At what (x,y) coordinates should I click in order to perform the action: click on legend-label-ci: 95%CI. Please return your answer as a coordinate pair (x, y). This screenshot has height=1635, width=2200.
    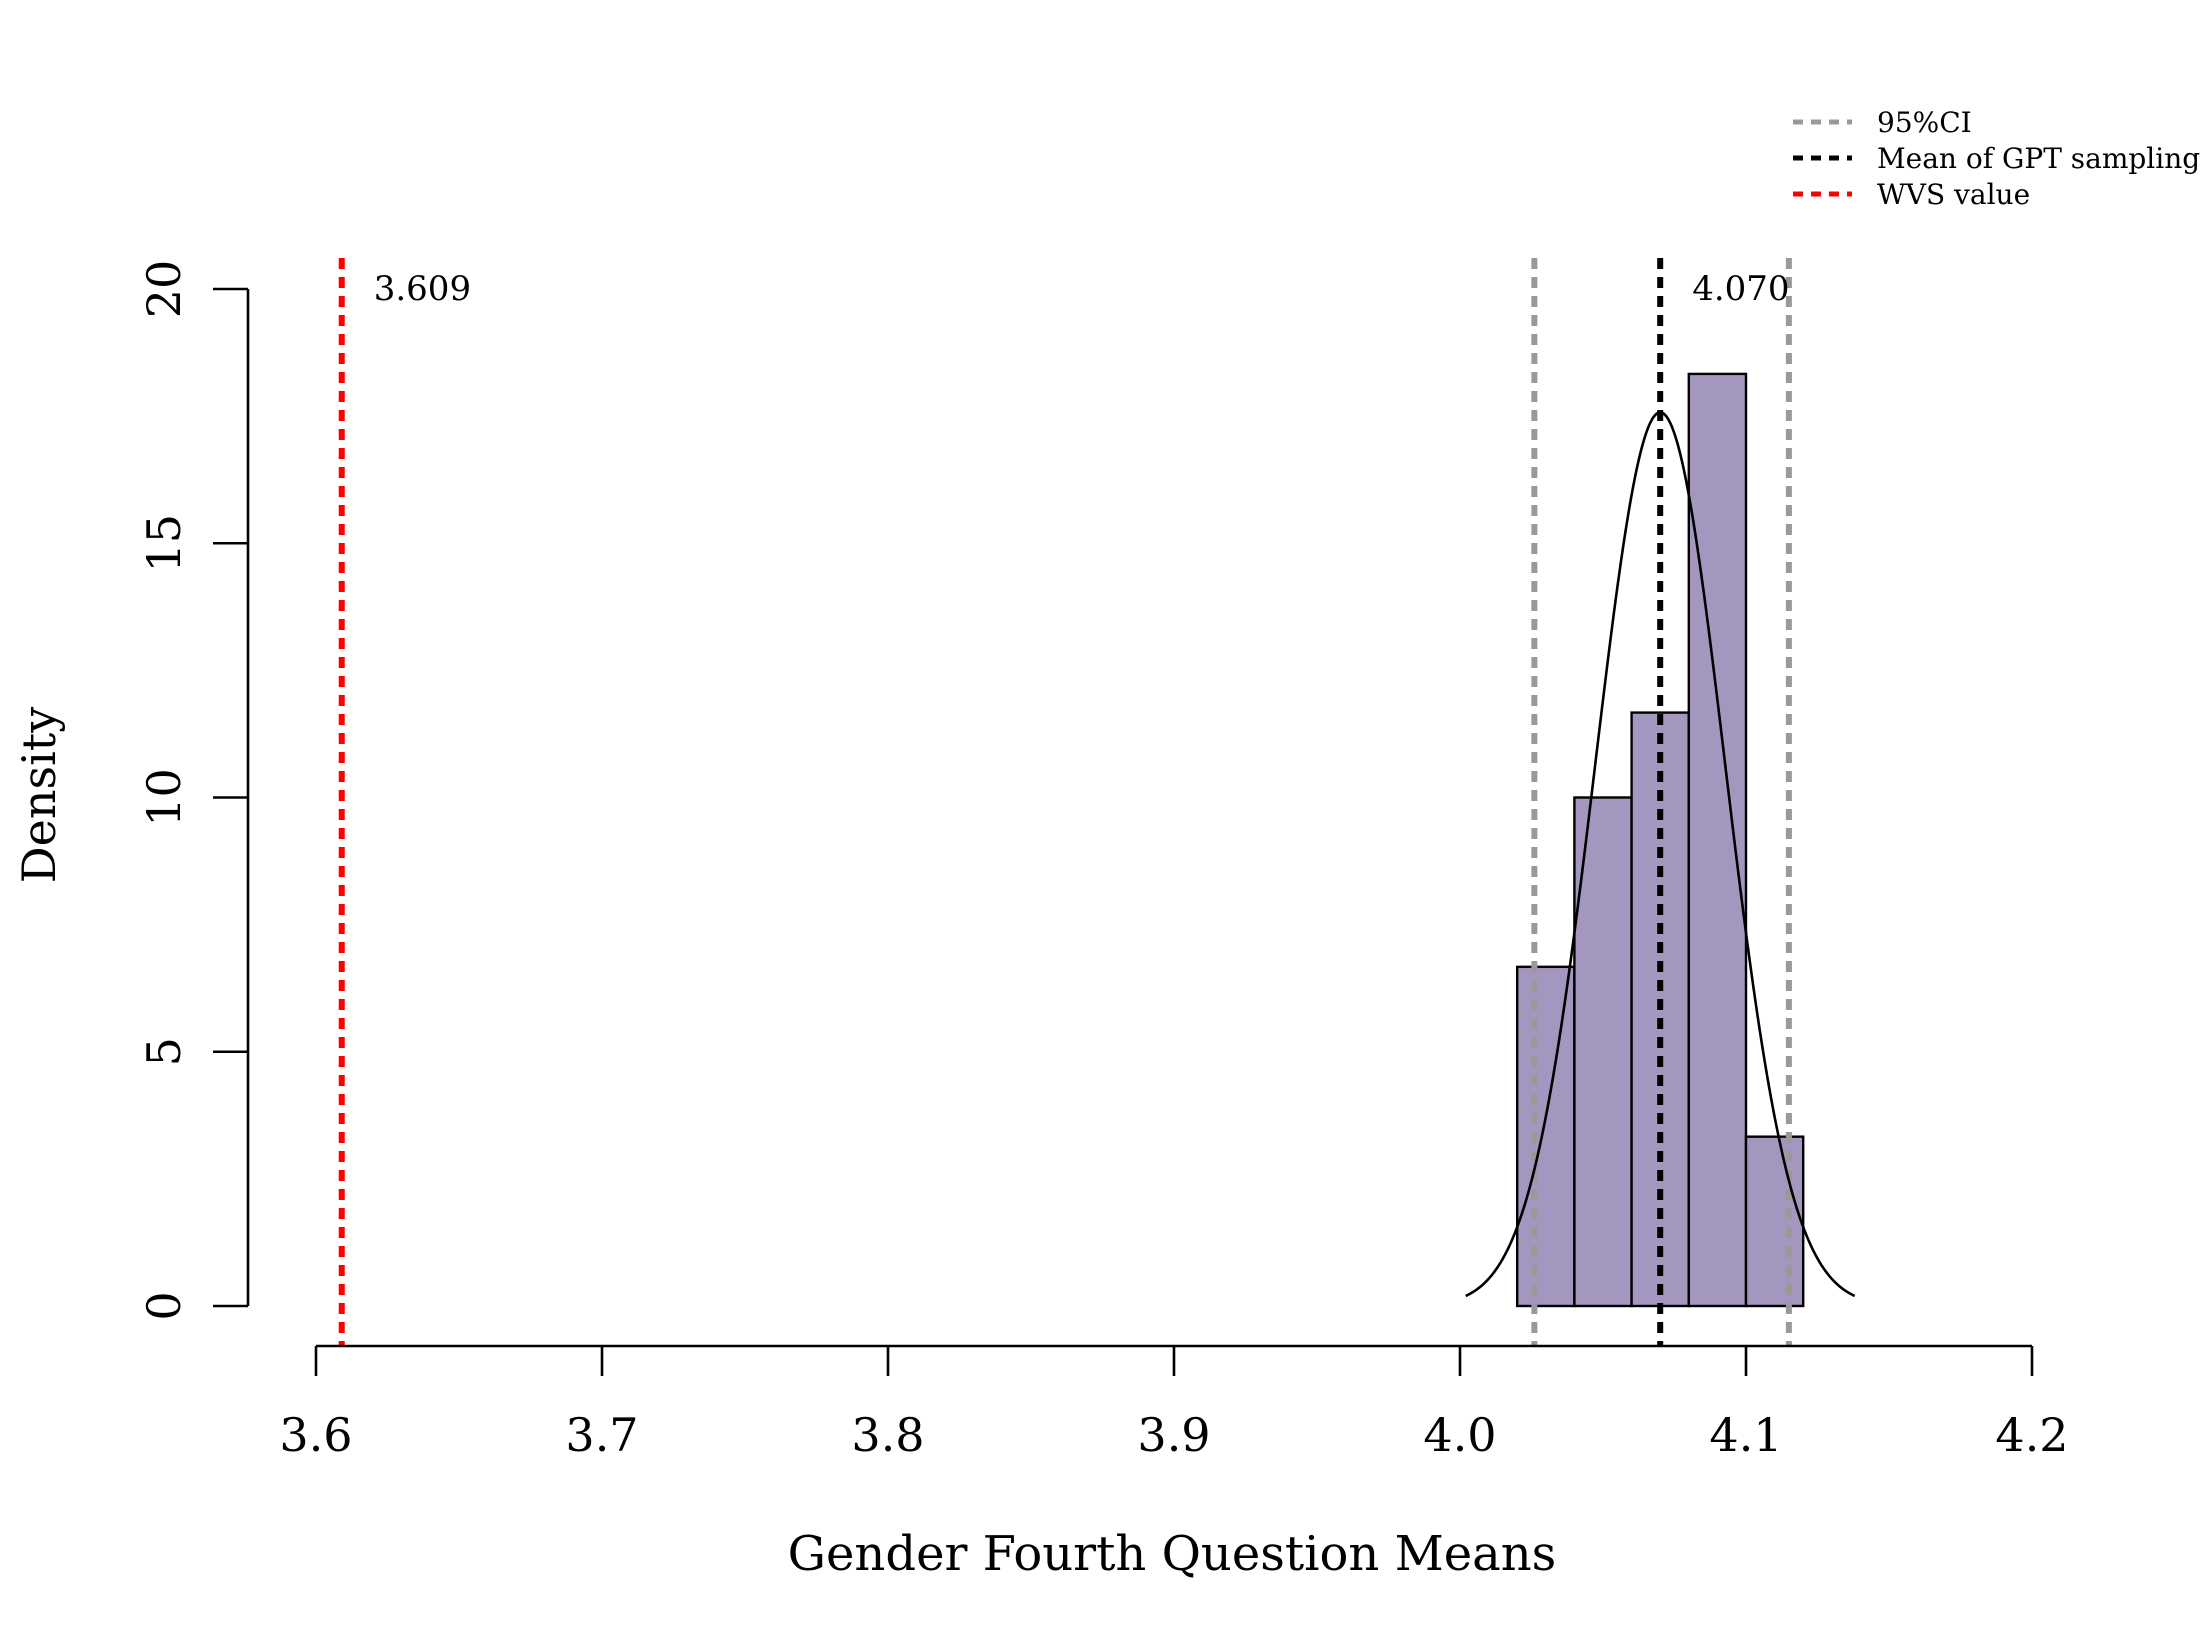
    Looking at the image, I should click on (1924, 122).